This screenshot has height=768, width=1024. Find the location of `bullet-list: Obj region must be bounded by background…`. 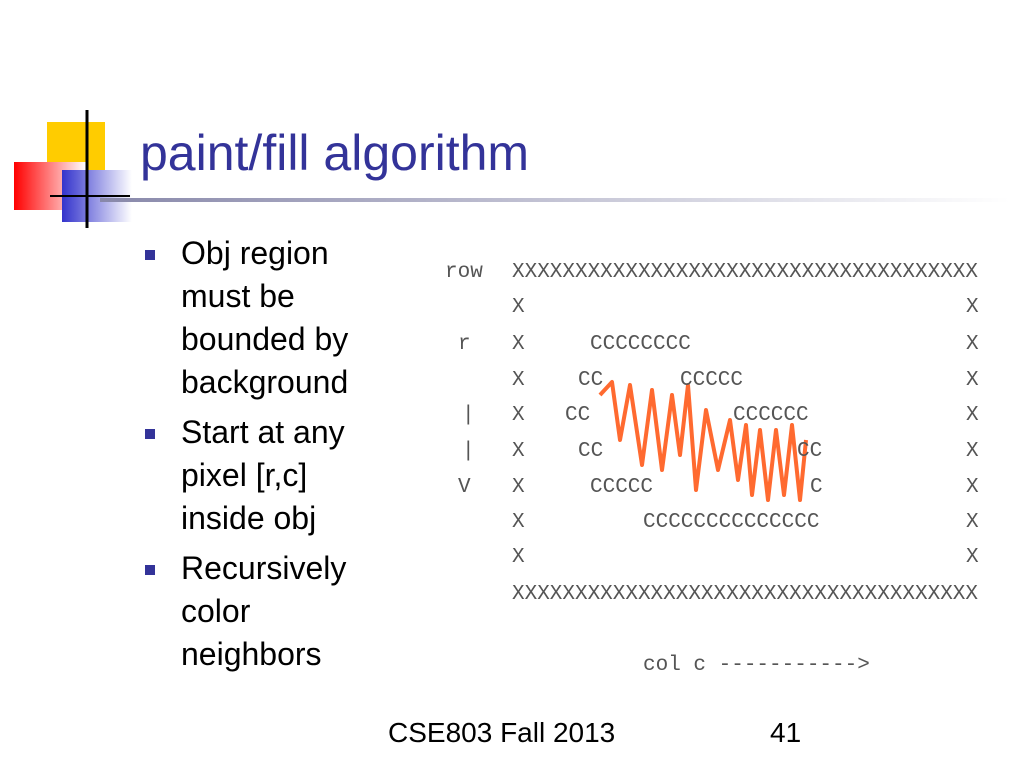

bullet-list: Obj region must be bounded by background… is located at coordinates (260, 457).